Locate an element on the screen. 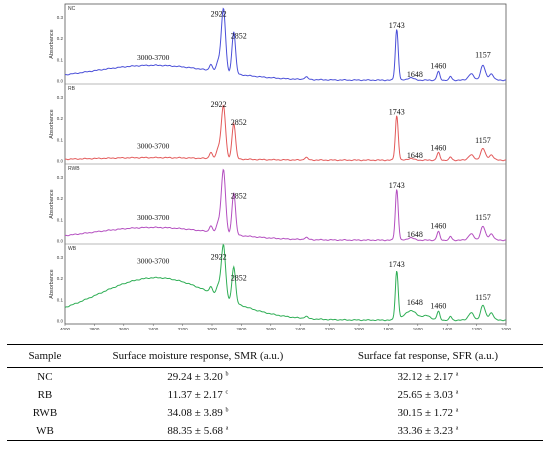 The width and height of the screenshot is (550, 452). sfr-value: 30.15 ± 1.72 is located at coordinates (425, 413).